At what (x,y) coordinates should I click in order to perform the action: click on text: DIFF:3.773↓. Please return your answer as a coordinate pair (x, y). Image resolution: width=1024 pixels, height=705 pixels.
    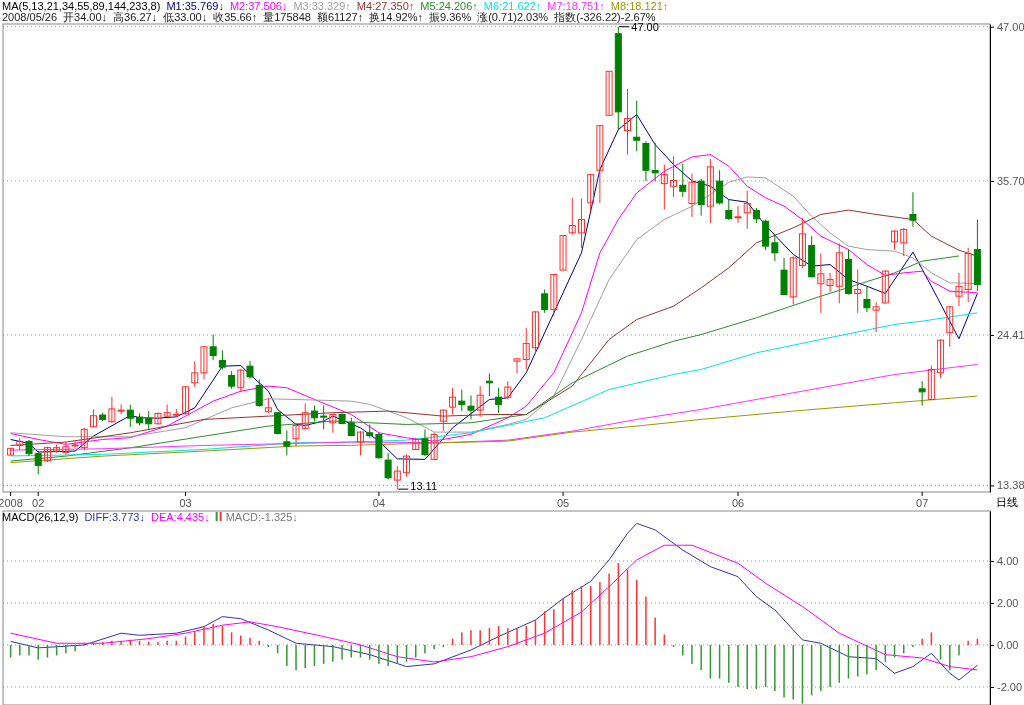
    Looking at the image, I should click on (114, 517).